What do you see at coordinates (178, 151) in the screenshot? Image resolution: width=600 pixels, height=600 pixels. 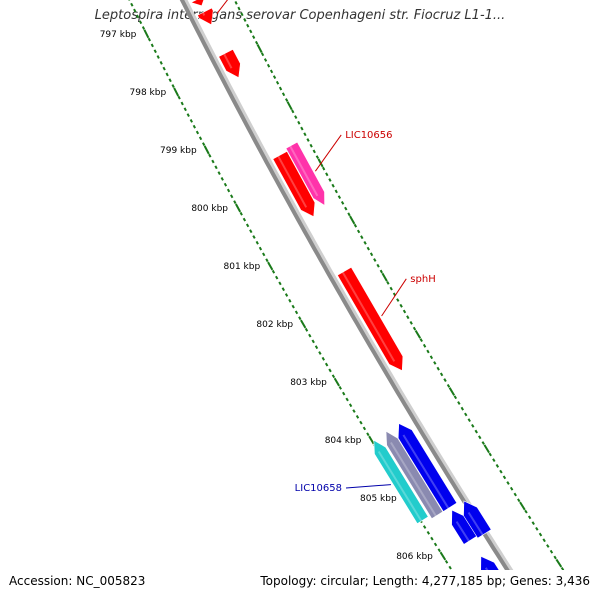 I see `ruler-tick-label: 799 kbp` at bounding box center [178, 151].